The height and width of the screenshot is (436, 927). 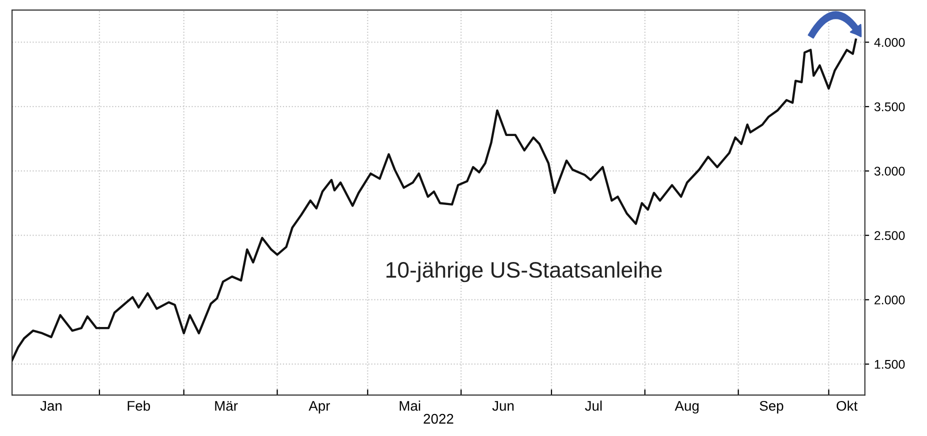 What do you see at coordinates (503, 406) in the screenshot?
I see `x-tick-label: Jun` at bounding box center [503, 406].